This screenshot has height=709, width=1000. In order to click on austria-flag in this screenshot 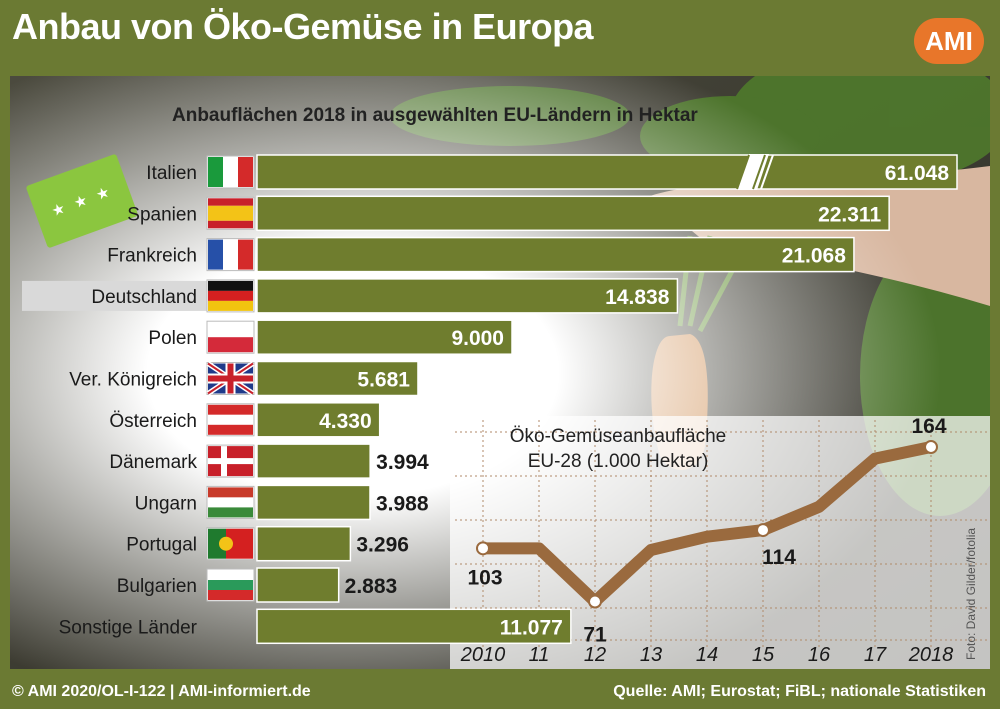, I will do `click(230, 420)`.